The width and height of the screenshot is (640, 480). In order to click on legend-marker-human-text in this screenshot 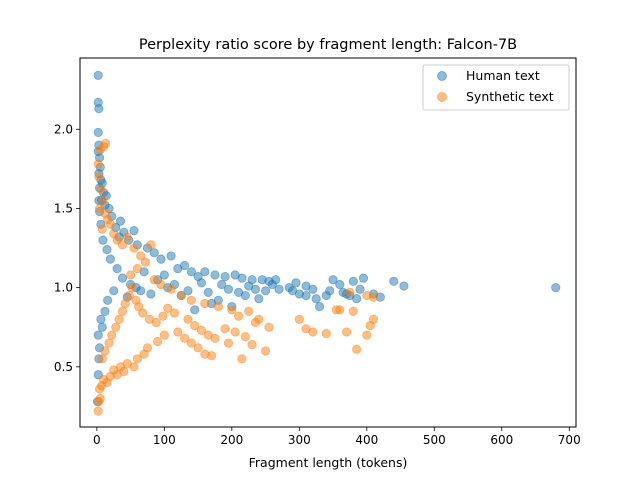, I will do `click(442, 76)`.